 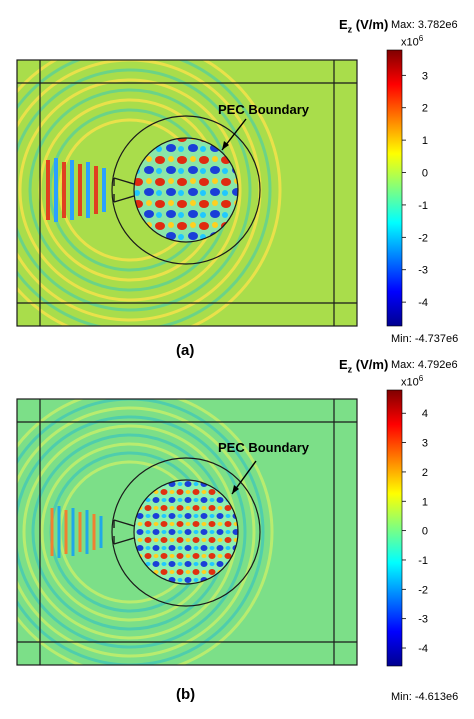 What do you see at coordinates (425, 339) in the screenshot?
I see `min-value-a: Min: -4.737e6` at bounding box center [425, 339].